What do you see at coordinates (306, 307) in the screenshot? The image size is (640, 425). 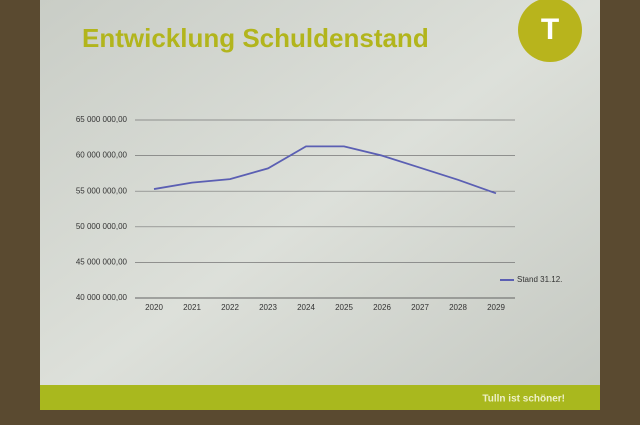 I see `x-tick-label: 2024` at bounding box center [306, 307].